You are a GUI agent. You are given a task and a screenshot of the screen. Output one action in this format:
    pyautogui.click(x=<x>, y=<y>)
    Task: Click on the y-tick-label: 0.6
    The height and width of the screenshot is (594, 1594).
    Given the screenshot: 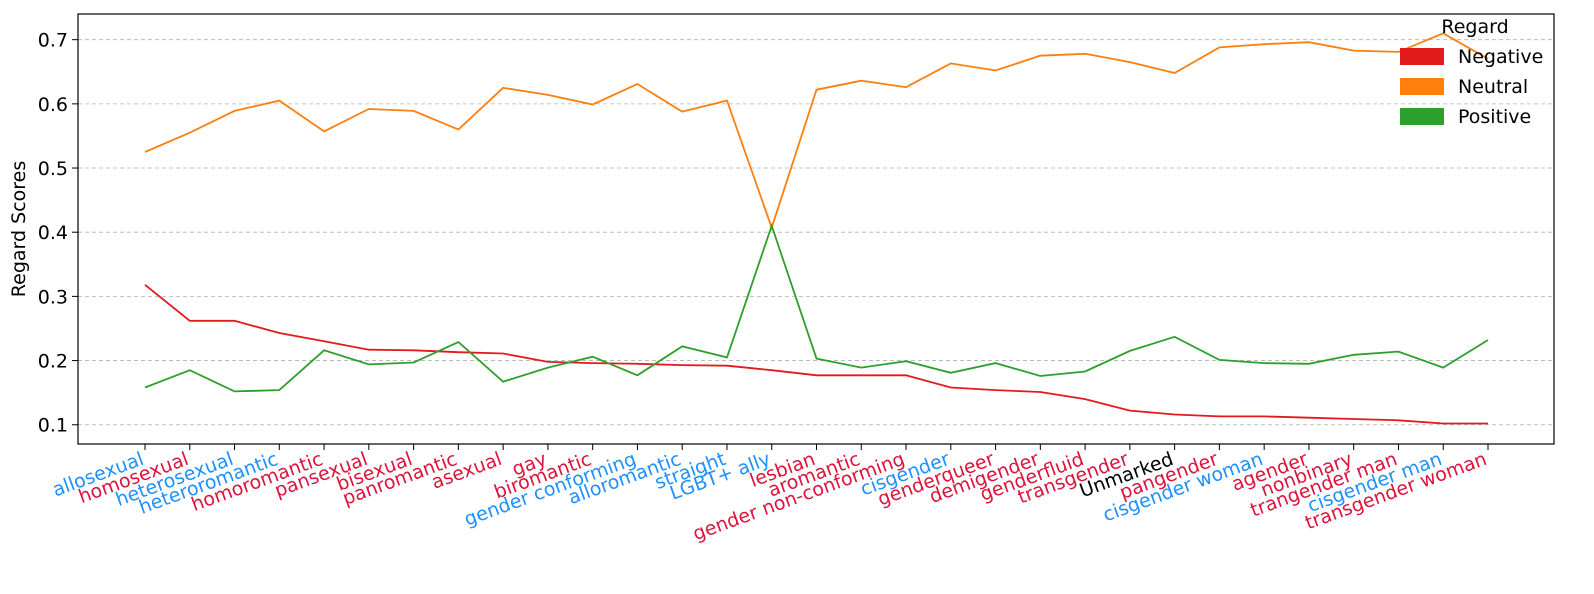 What is the action you would take?
    pyautogui.click(x=53, y=105)
    